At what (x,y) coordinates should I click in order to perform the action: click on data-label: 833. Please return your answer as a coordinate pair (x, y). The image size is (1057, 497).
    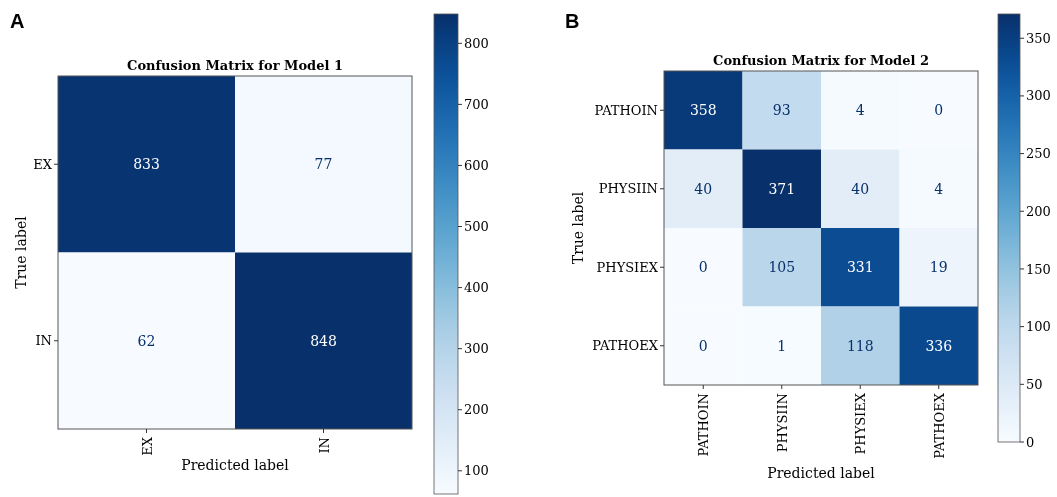
    Looking at the image, I should click on (146, 164).